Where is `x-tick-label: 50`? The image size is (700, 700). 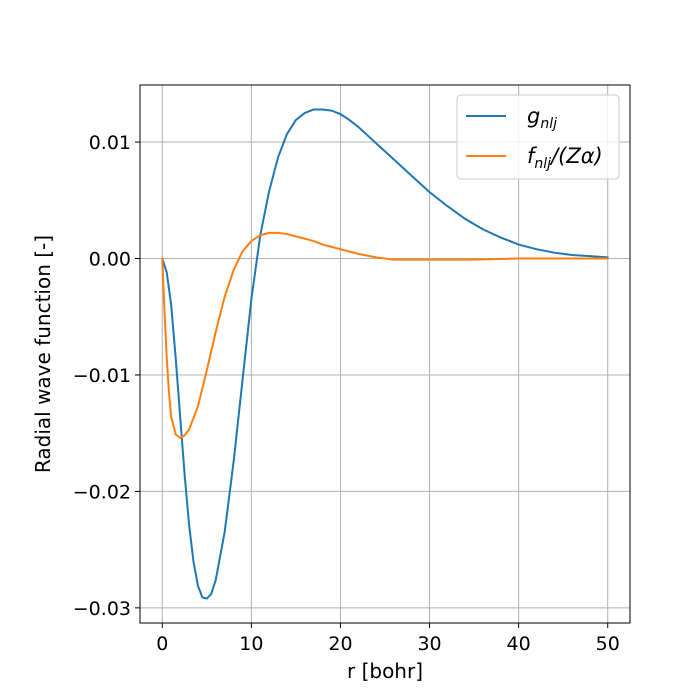 x-tick-label: 50 is located at coordinates (608, 644).